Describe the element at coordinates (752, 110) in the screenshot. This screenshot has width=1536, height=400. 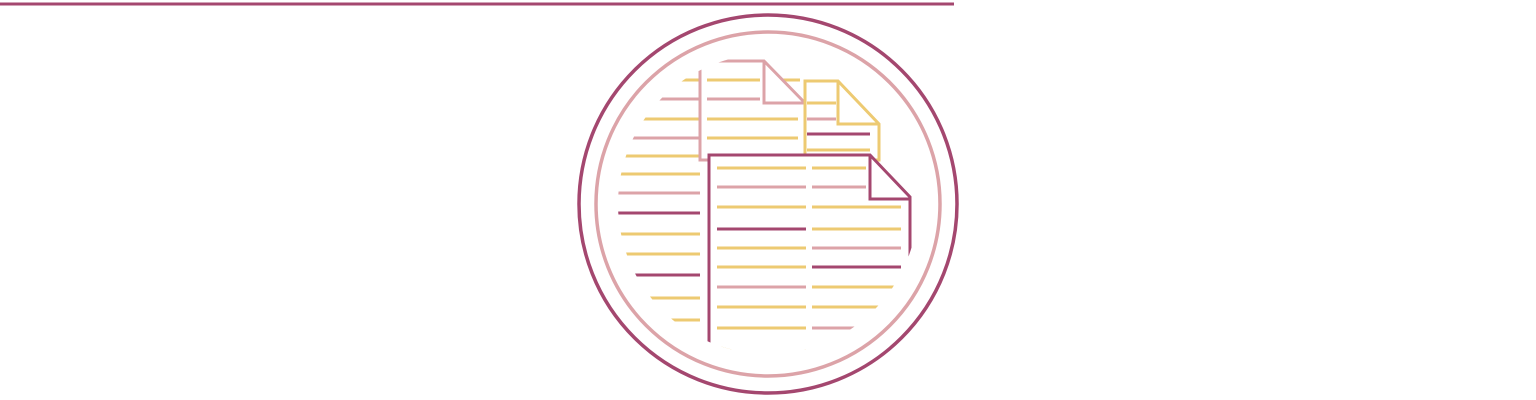
I see `document-back` at that location.